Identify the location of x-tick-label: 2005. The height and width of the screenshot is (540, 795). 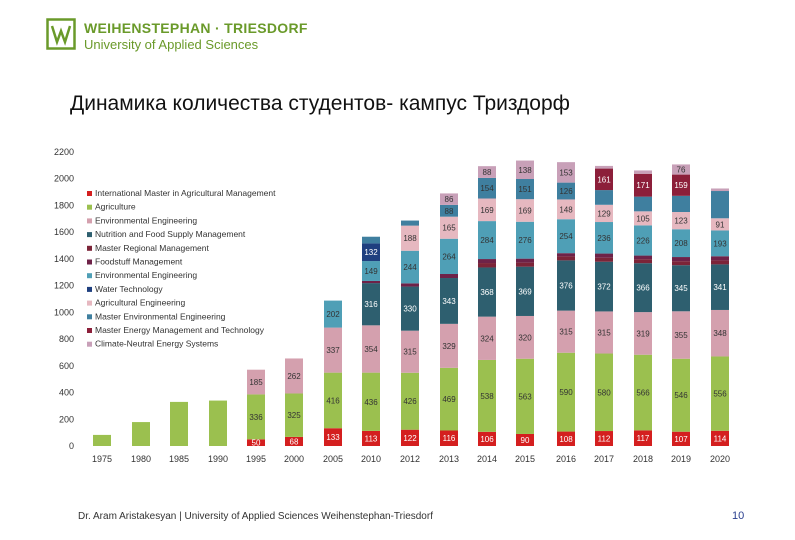
(333, 459).